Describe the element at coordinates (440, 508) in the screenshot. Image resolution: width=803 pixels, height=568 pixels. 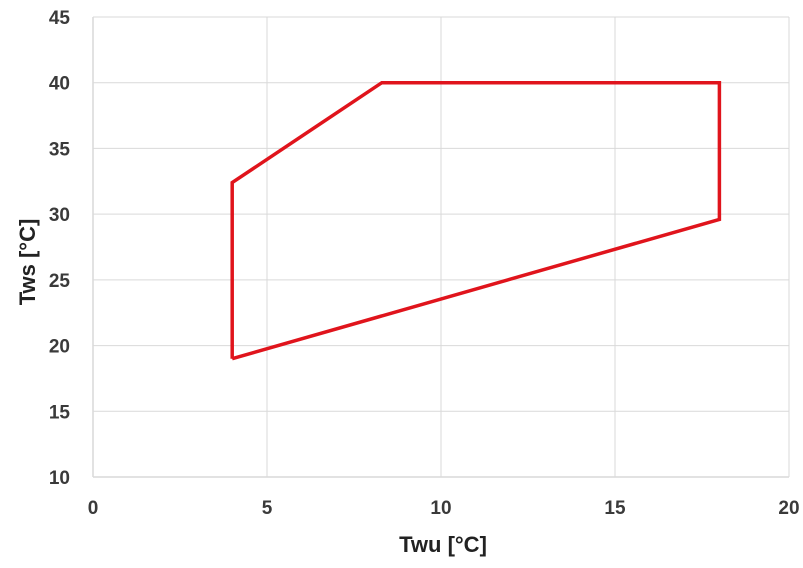
I see `x-tick-label: 10` at that location.